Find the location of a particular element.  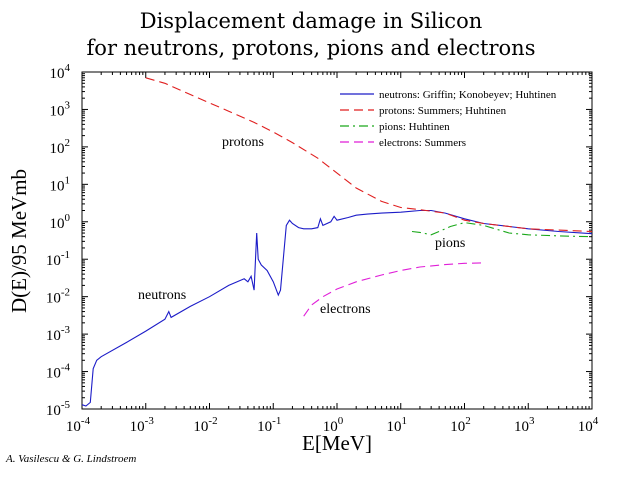

y-tick-label: 10⁴ is located at coordinates (60, 72).